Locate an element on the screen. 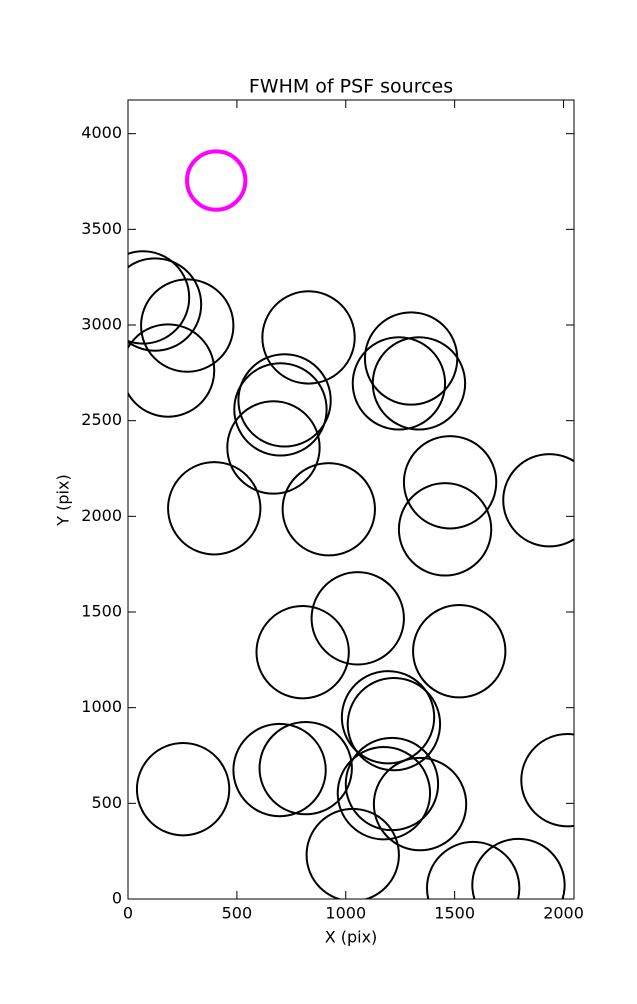  chart-title: FWHM of PSF sources is located at coordinates (351, 87).